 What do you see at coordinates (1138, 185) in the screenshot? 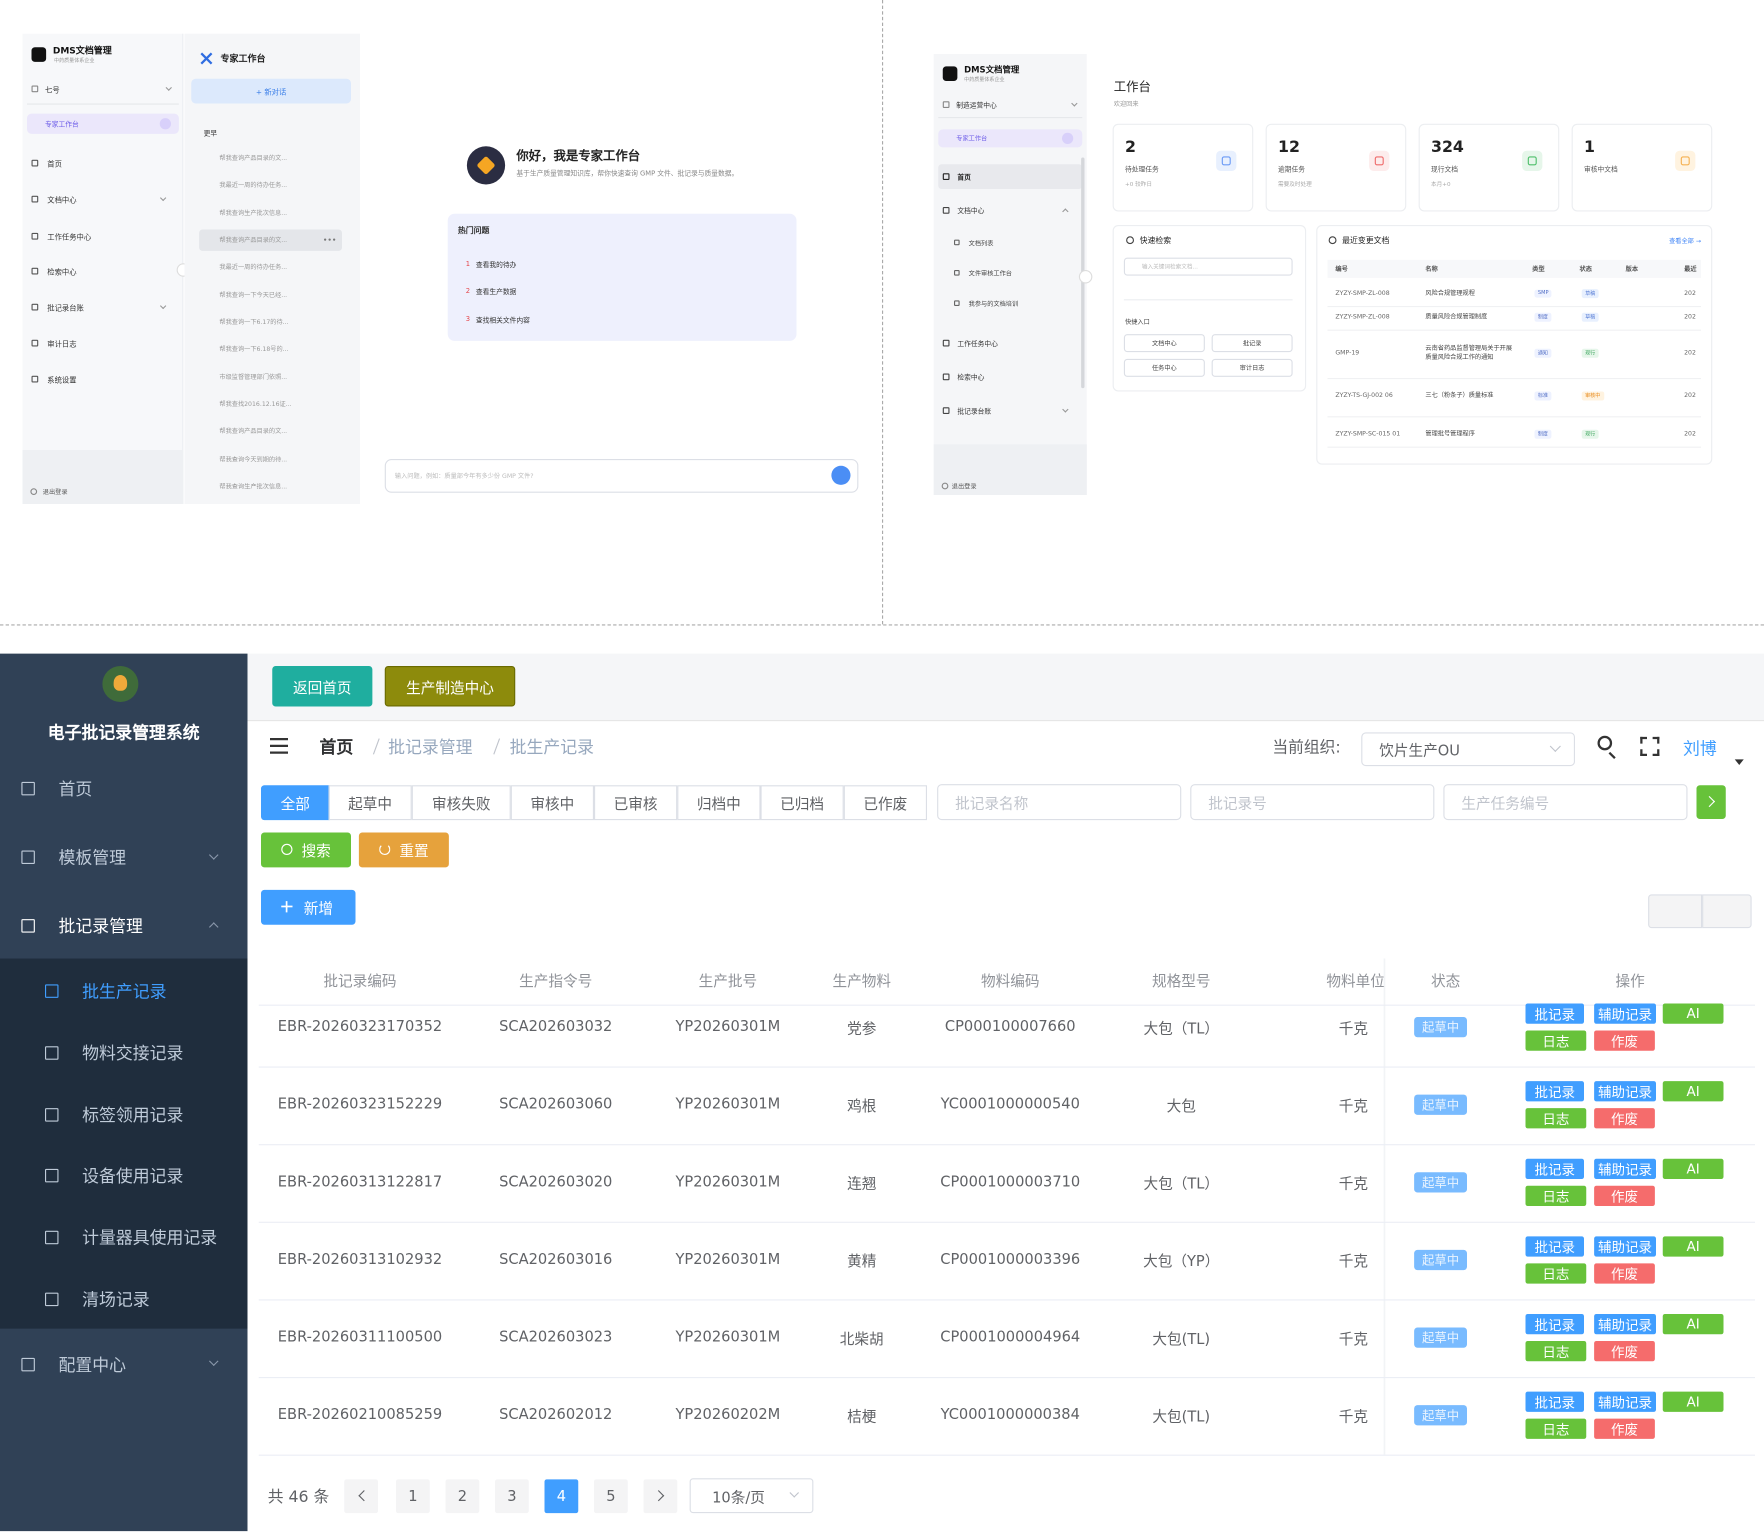
I see `stat-note: +0 较昨日` at bounding box center [1138, 185].